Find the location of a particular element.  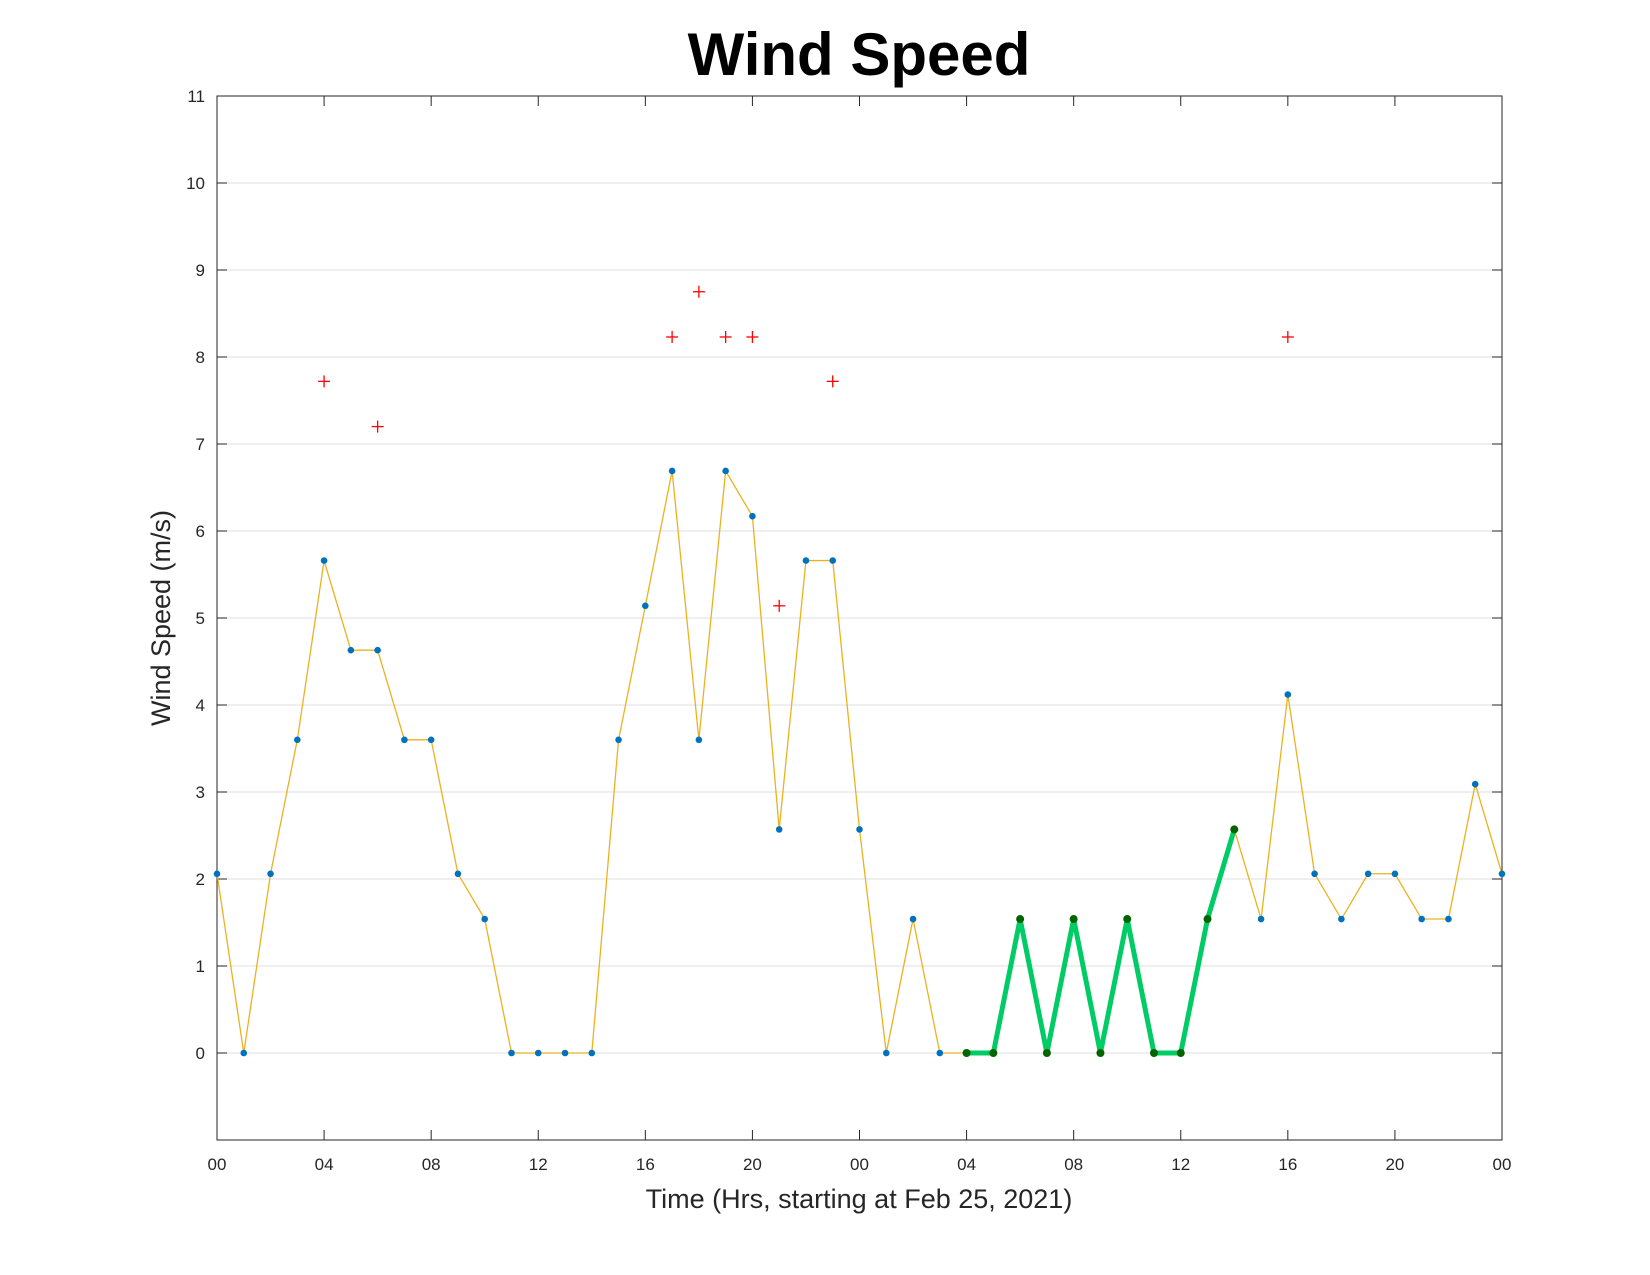

y-tick-label: 9 is located at coordinates (200, 270).